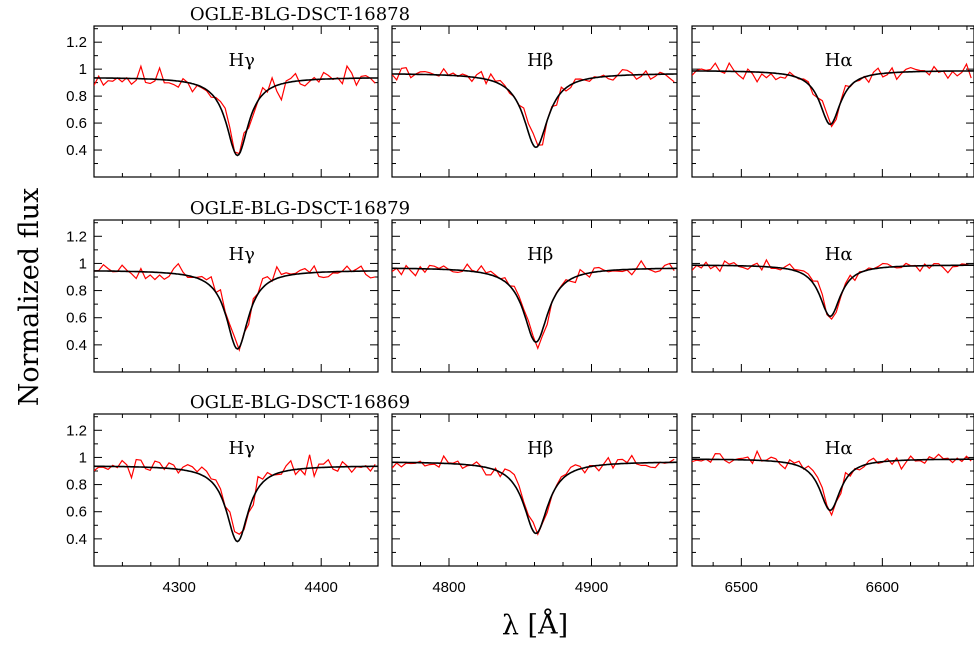 This screenshot has width=974, height=648. What do you see at coordinates (448, 587) in the screenshot?
I see `x-tick-label: 4800` at bounding box center [448, 587].